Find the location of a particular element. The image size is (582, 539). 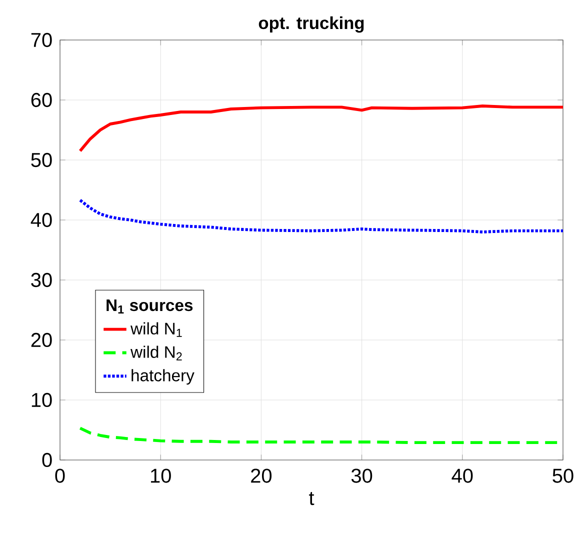

x-tick-label: 0 is located at coordinates (60, 475).